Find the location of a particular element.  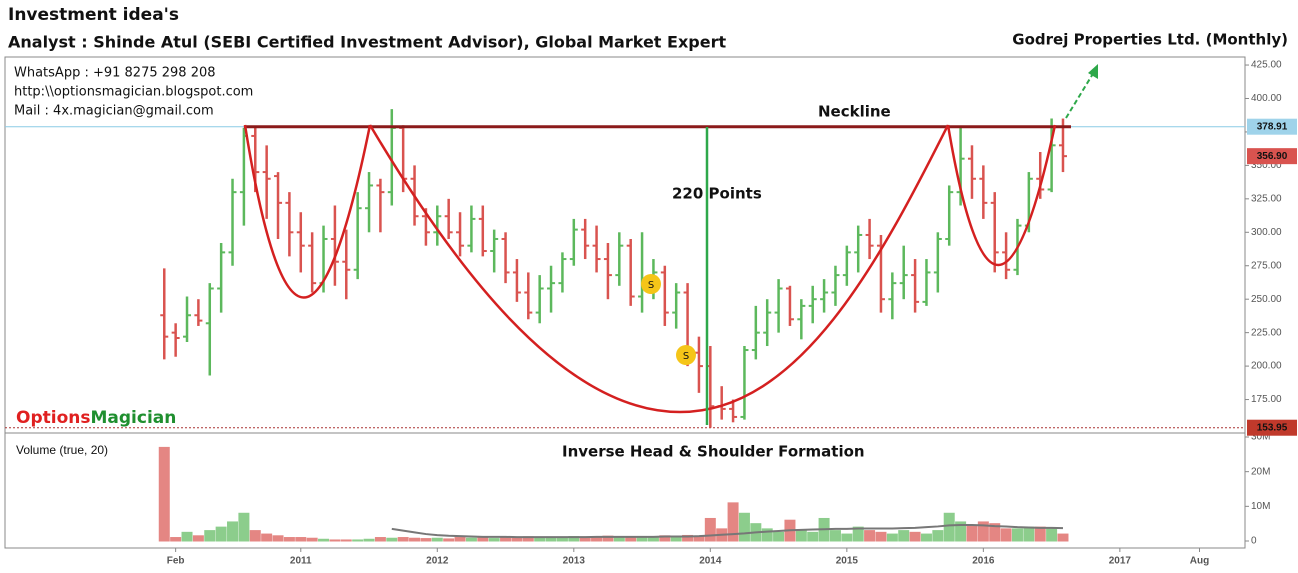

x-tick-label: 2017 is located at coordinates (1120, 561).